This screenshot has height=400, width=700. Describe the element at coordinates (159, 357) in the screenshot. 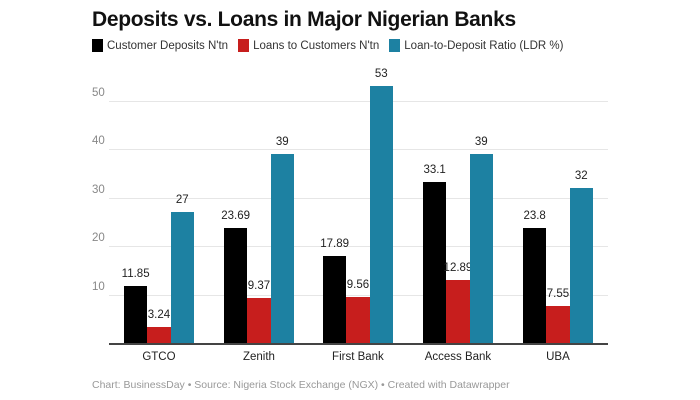

I see `x-category-label: GTCO` at that location.